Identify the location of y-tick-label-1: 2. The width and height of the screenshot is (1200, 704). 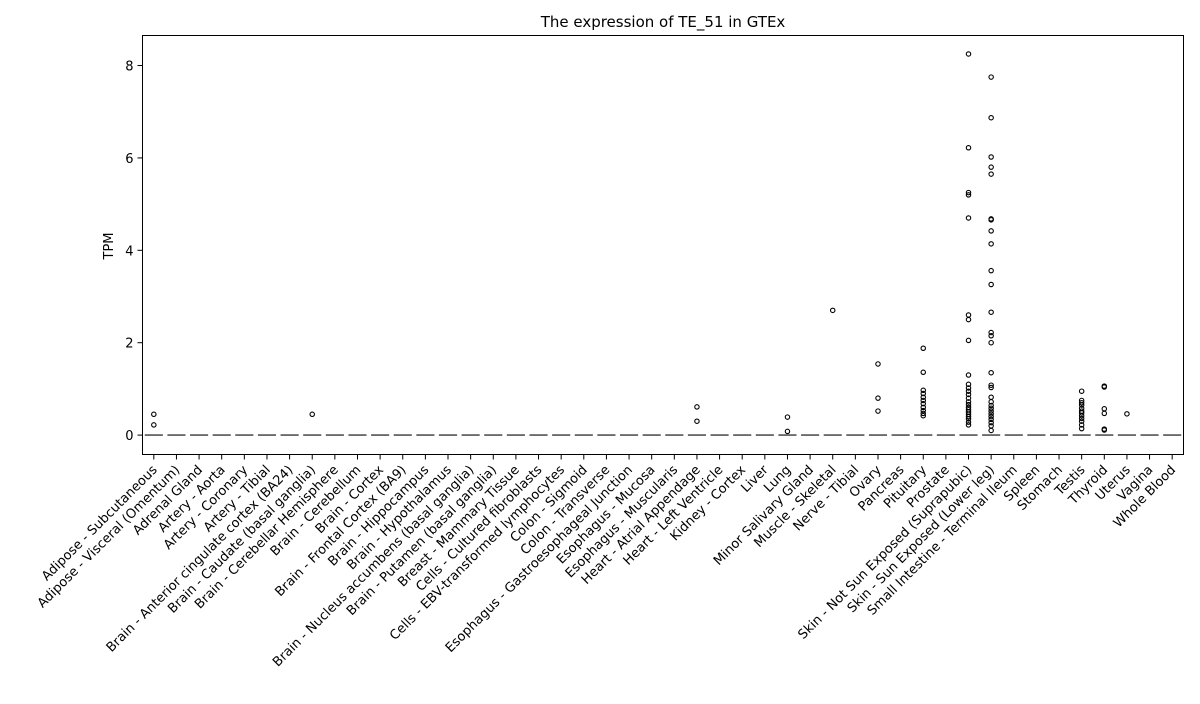
(129, 344).